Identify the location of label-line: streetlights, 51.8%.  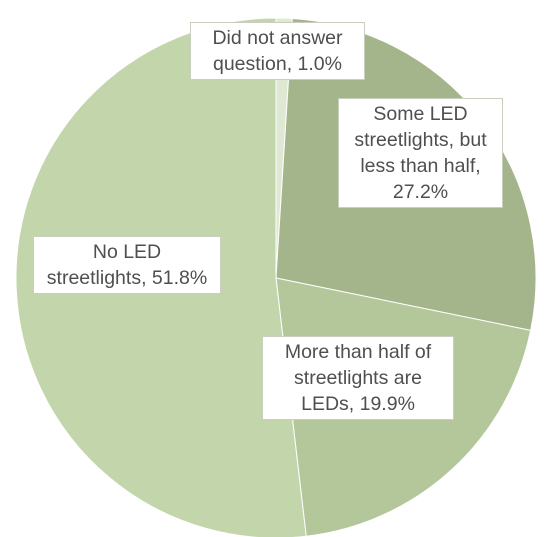
(127, 278).